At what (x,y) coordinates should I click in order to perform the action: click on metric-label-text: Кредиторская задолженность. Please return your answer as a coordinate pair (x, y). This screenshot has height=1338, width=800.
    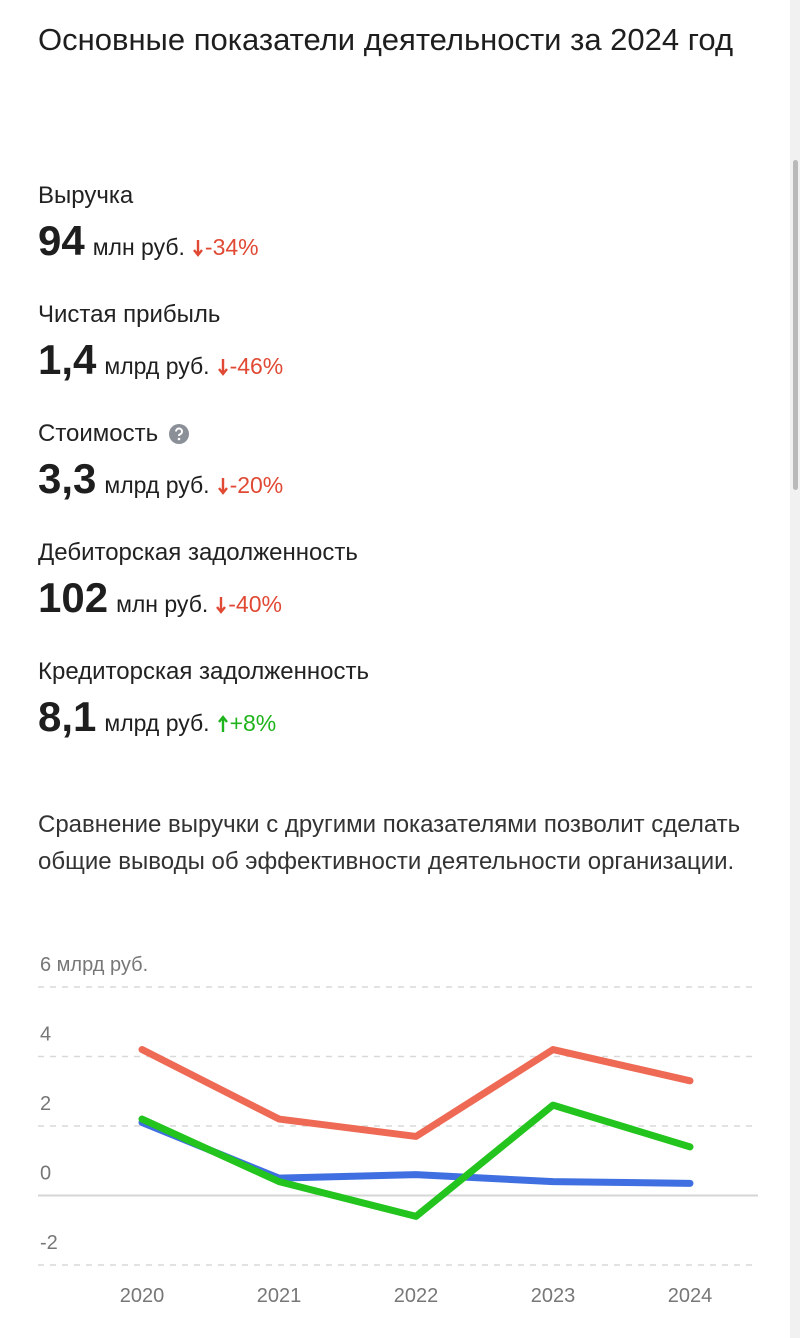
    Looking at the image, I should click on (203, 671).